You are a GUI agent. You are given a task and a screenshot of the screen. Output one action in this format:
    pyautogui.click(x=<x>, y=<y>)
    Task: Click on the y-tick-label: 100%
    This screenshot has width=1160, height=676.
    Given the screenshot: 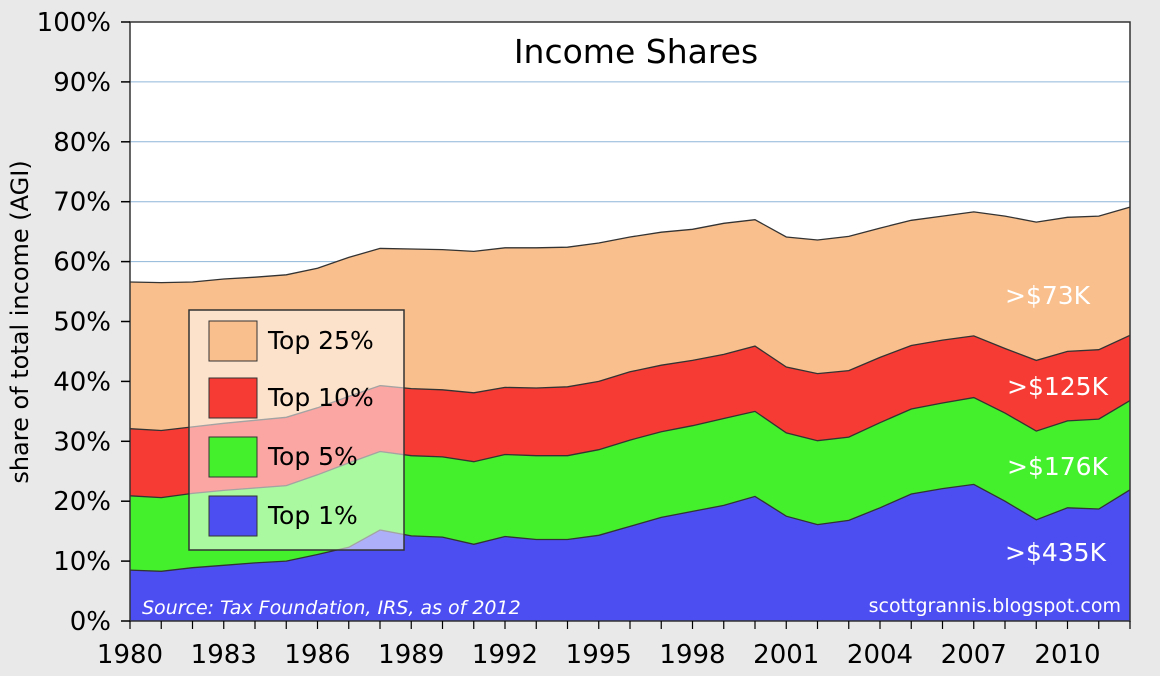 What is the action you would take?
    pyautogui.click(x=74, y=23)
    